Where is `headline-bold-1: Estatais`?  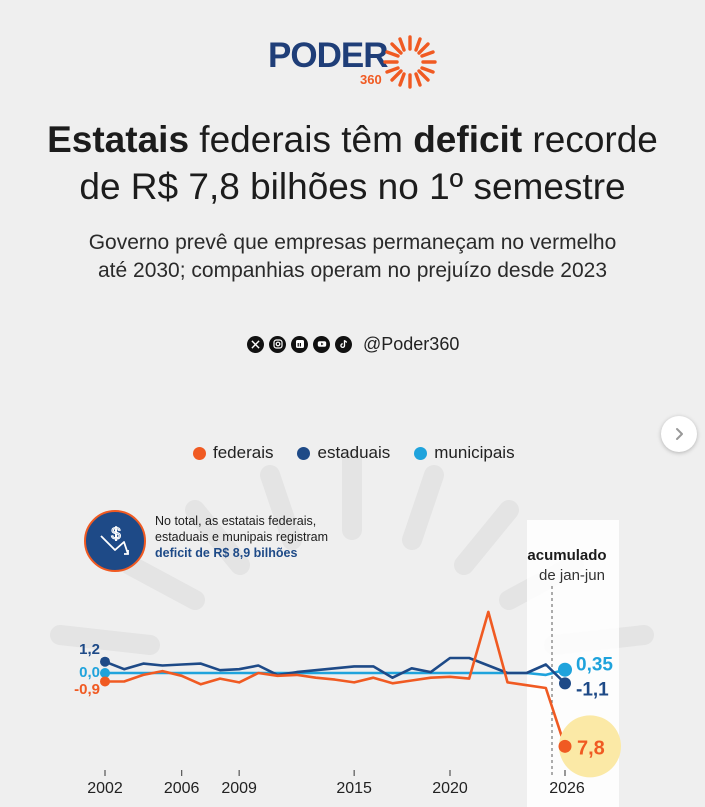 headline-bold-1: Estatais is located at coordinates (118, 139).